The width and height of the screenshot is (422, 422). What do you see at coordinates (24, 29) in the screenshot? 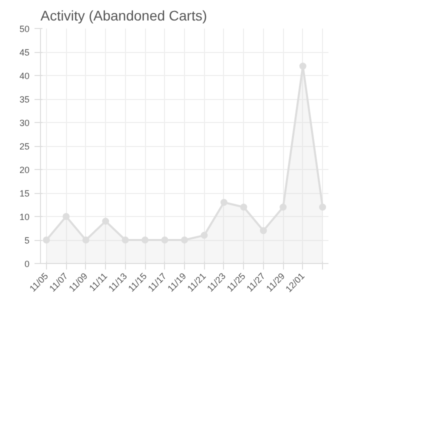
I see `y-tick-label: 50` at bounding box center [24, 29].